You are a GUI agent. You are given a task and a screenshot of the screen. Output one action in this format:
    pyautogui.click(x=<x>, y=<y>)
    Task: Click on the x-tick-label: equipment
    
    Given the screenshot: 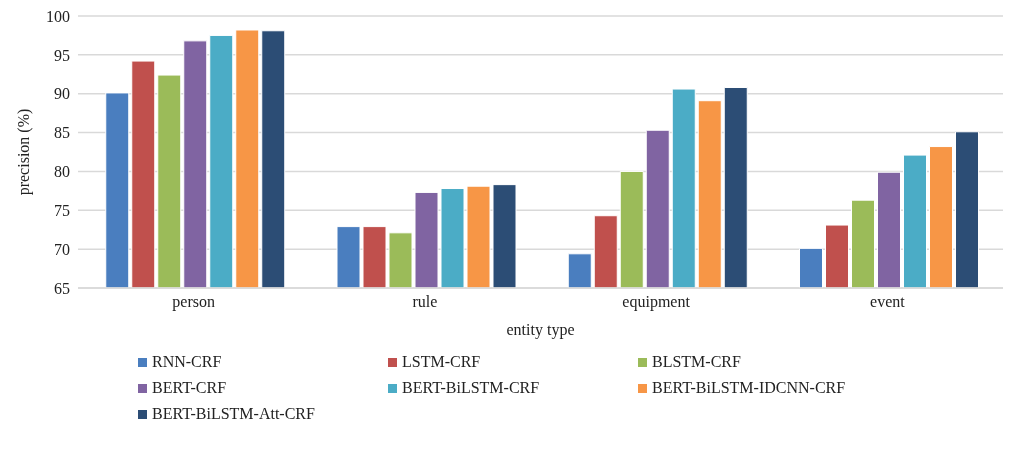 What is the action you would take?
    pyautogui.click(x=656, y=302)
    